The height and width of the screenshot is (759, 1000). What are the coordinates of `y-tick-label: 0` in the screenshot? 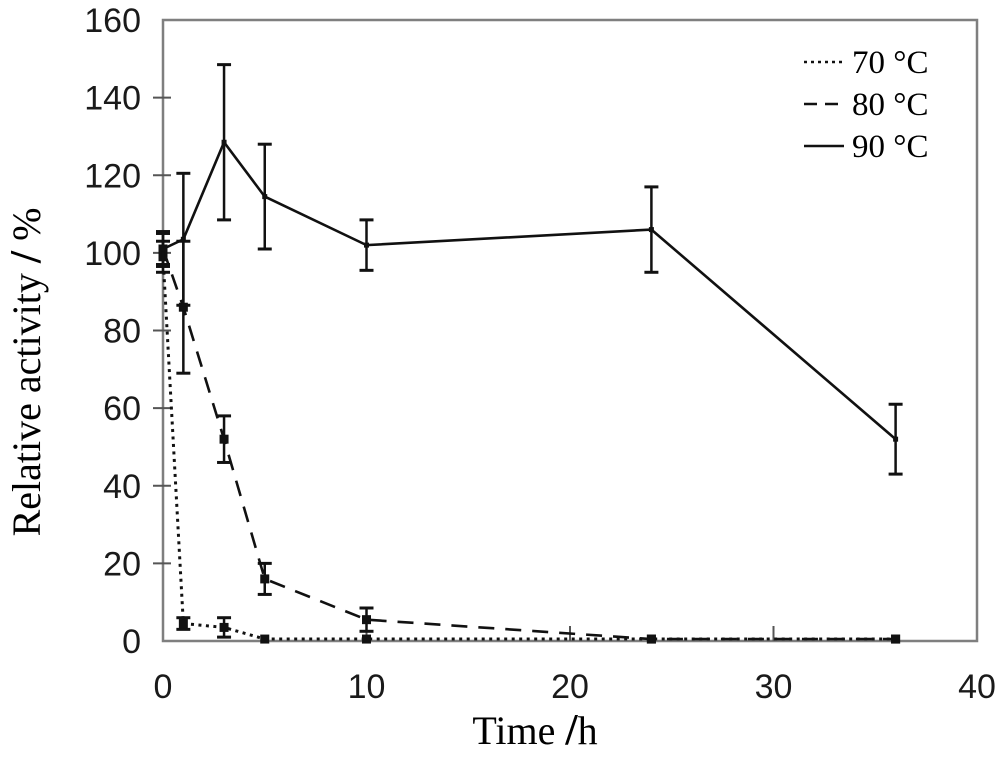 It's located at (131, 642).